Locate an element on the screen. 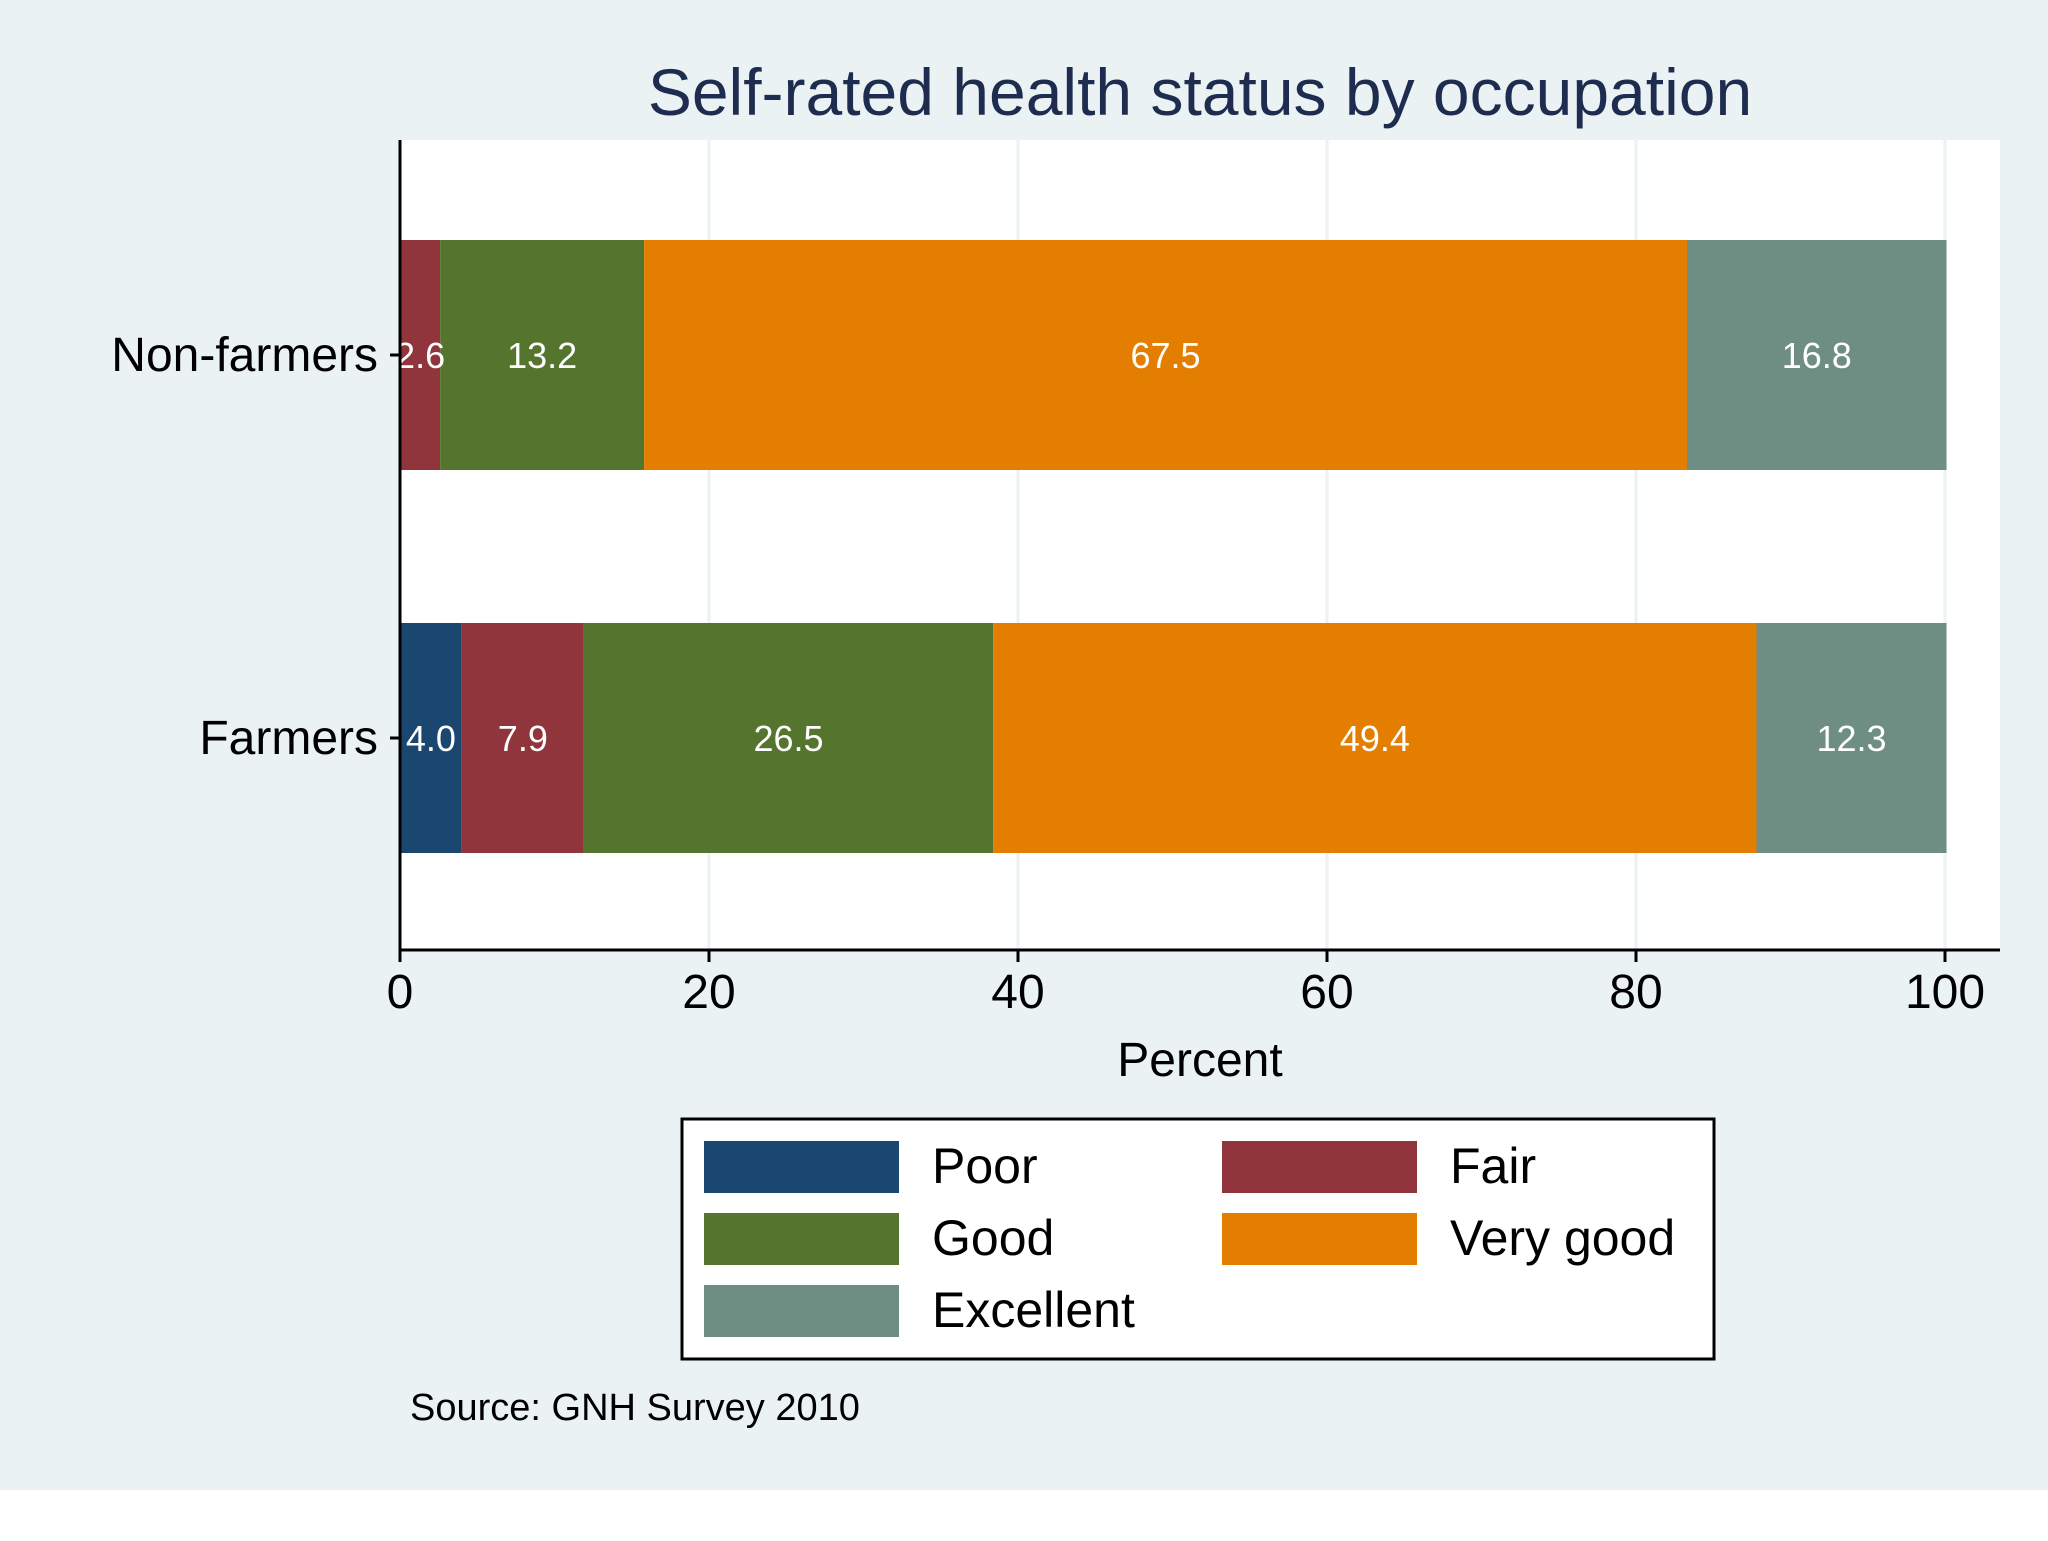  bar-label-farmers-good: 26.5 is located at coordinates (789, 738).